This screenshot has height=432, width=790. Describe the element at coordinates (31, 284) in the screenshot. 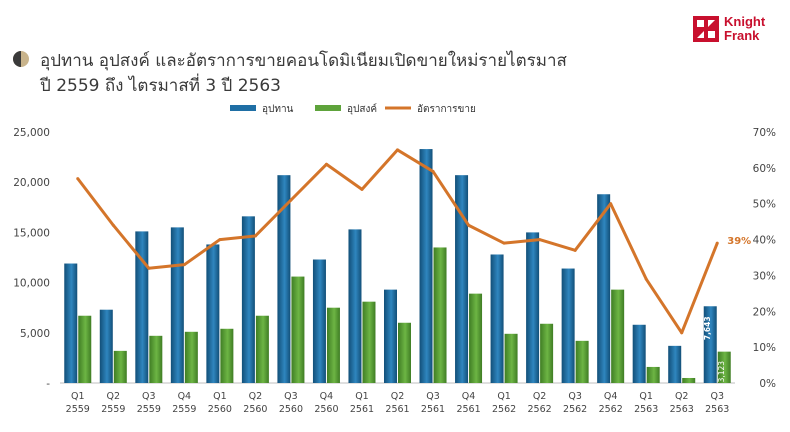

I see `y-left-tick-label: 10,000` at that location.